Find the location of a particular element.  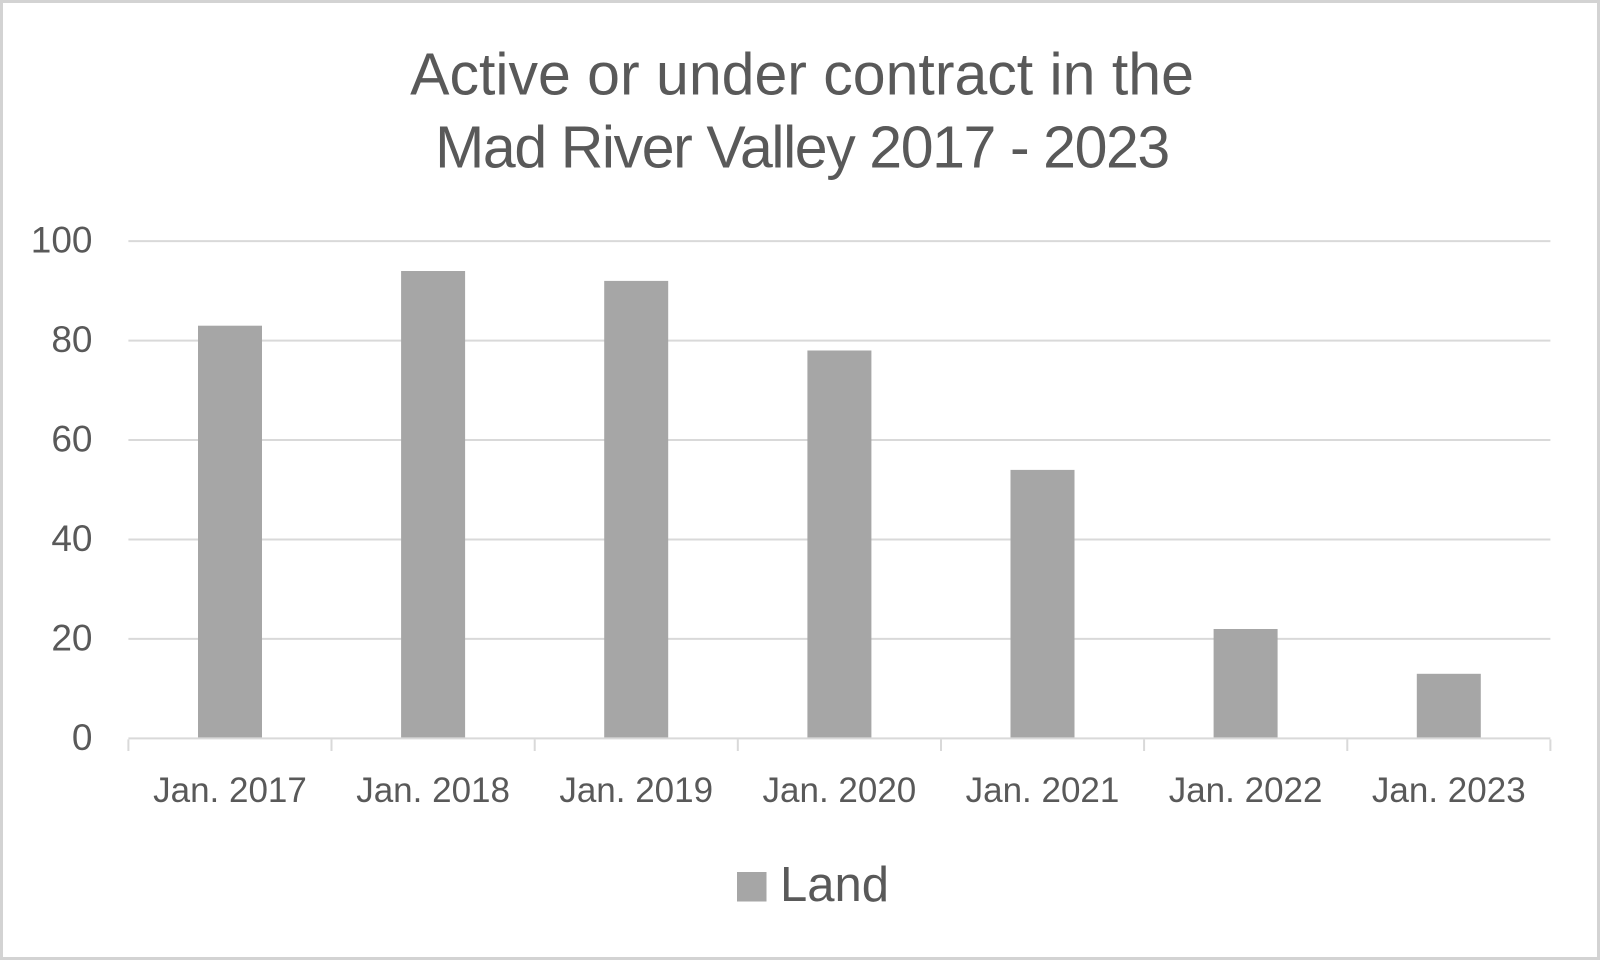

svg-text: Jan. 2017 is located at coordinates (230, 790).